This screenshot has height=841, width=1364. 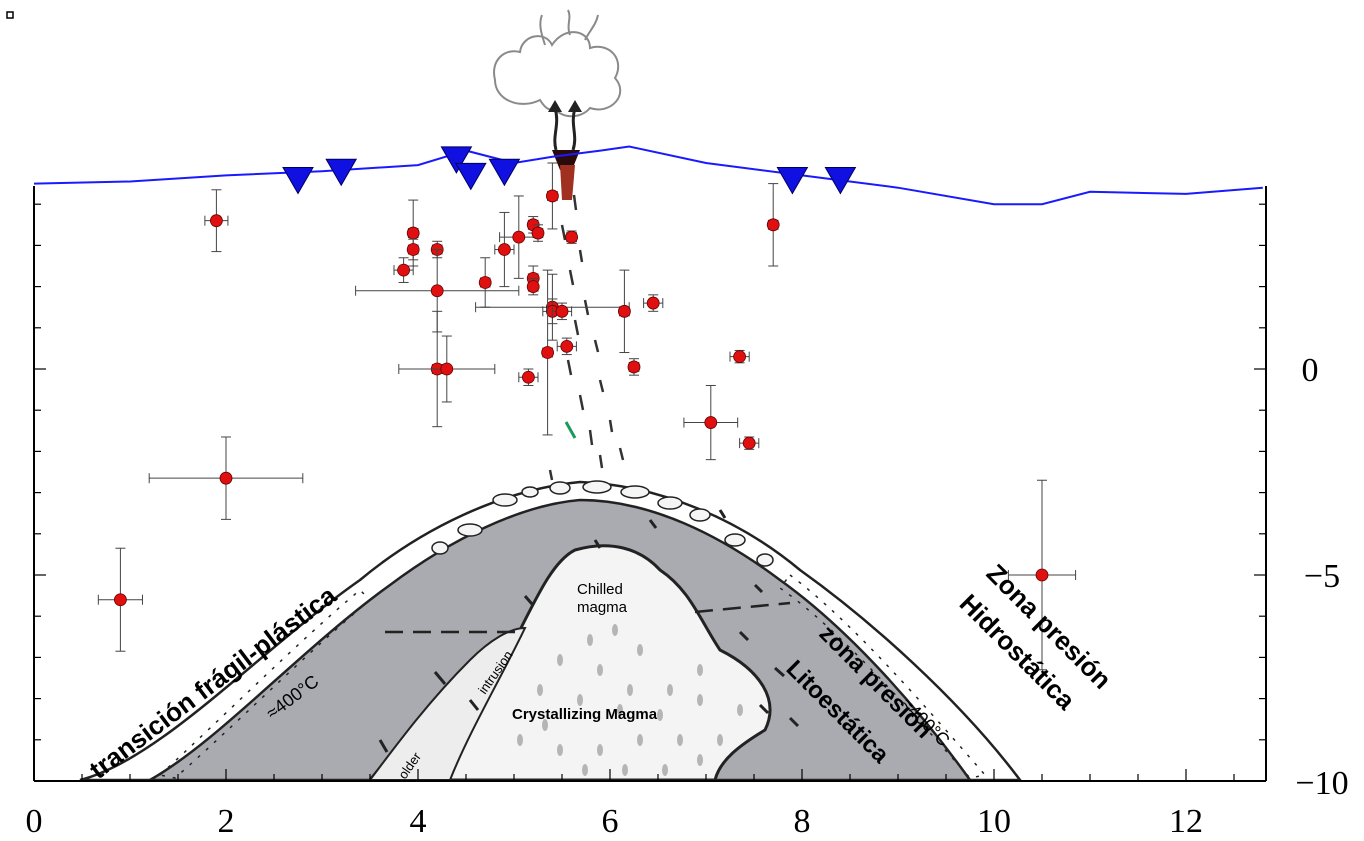 What do you see at coordinates (802, 821) in the screenshot?
I see `x-tick-label: 8` at bounding box center [802, 821].